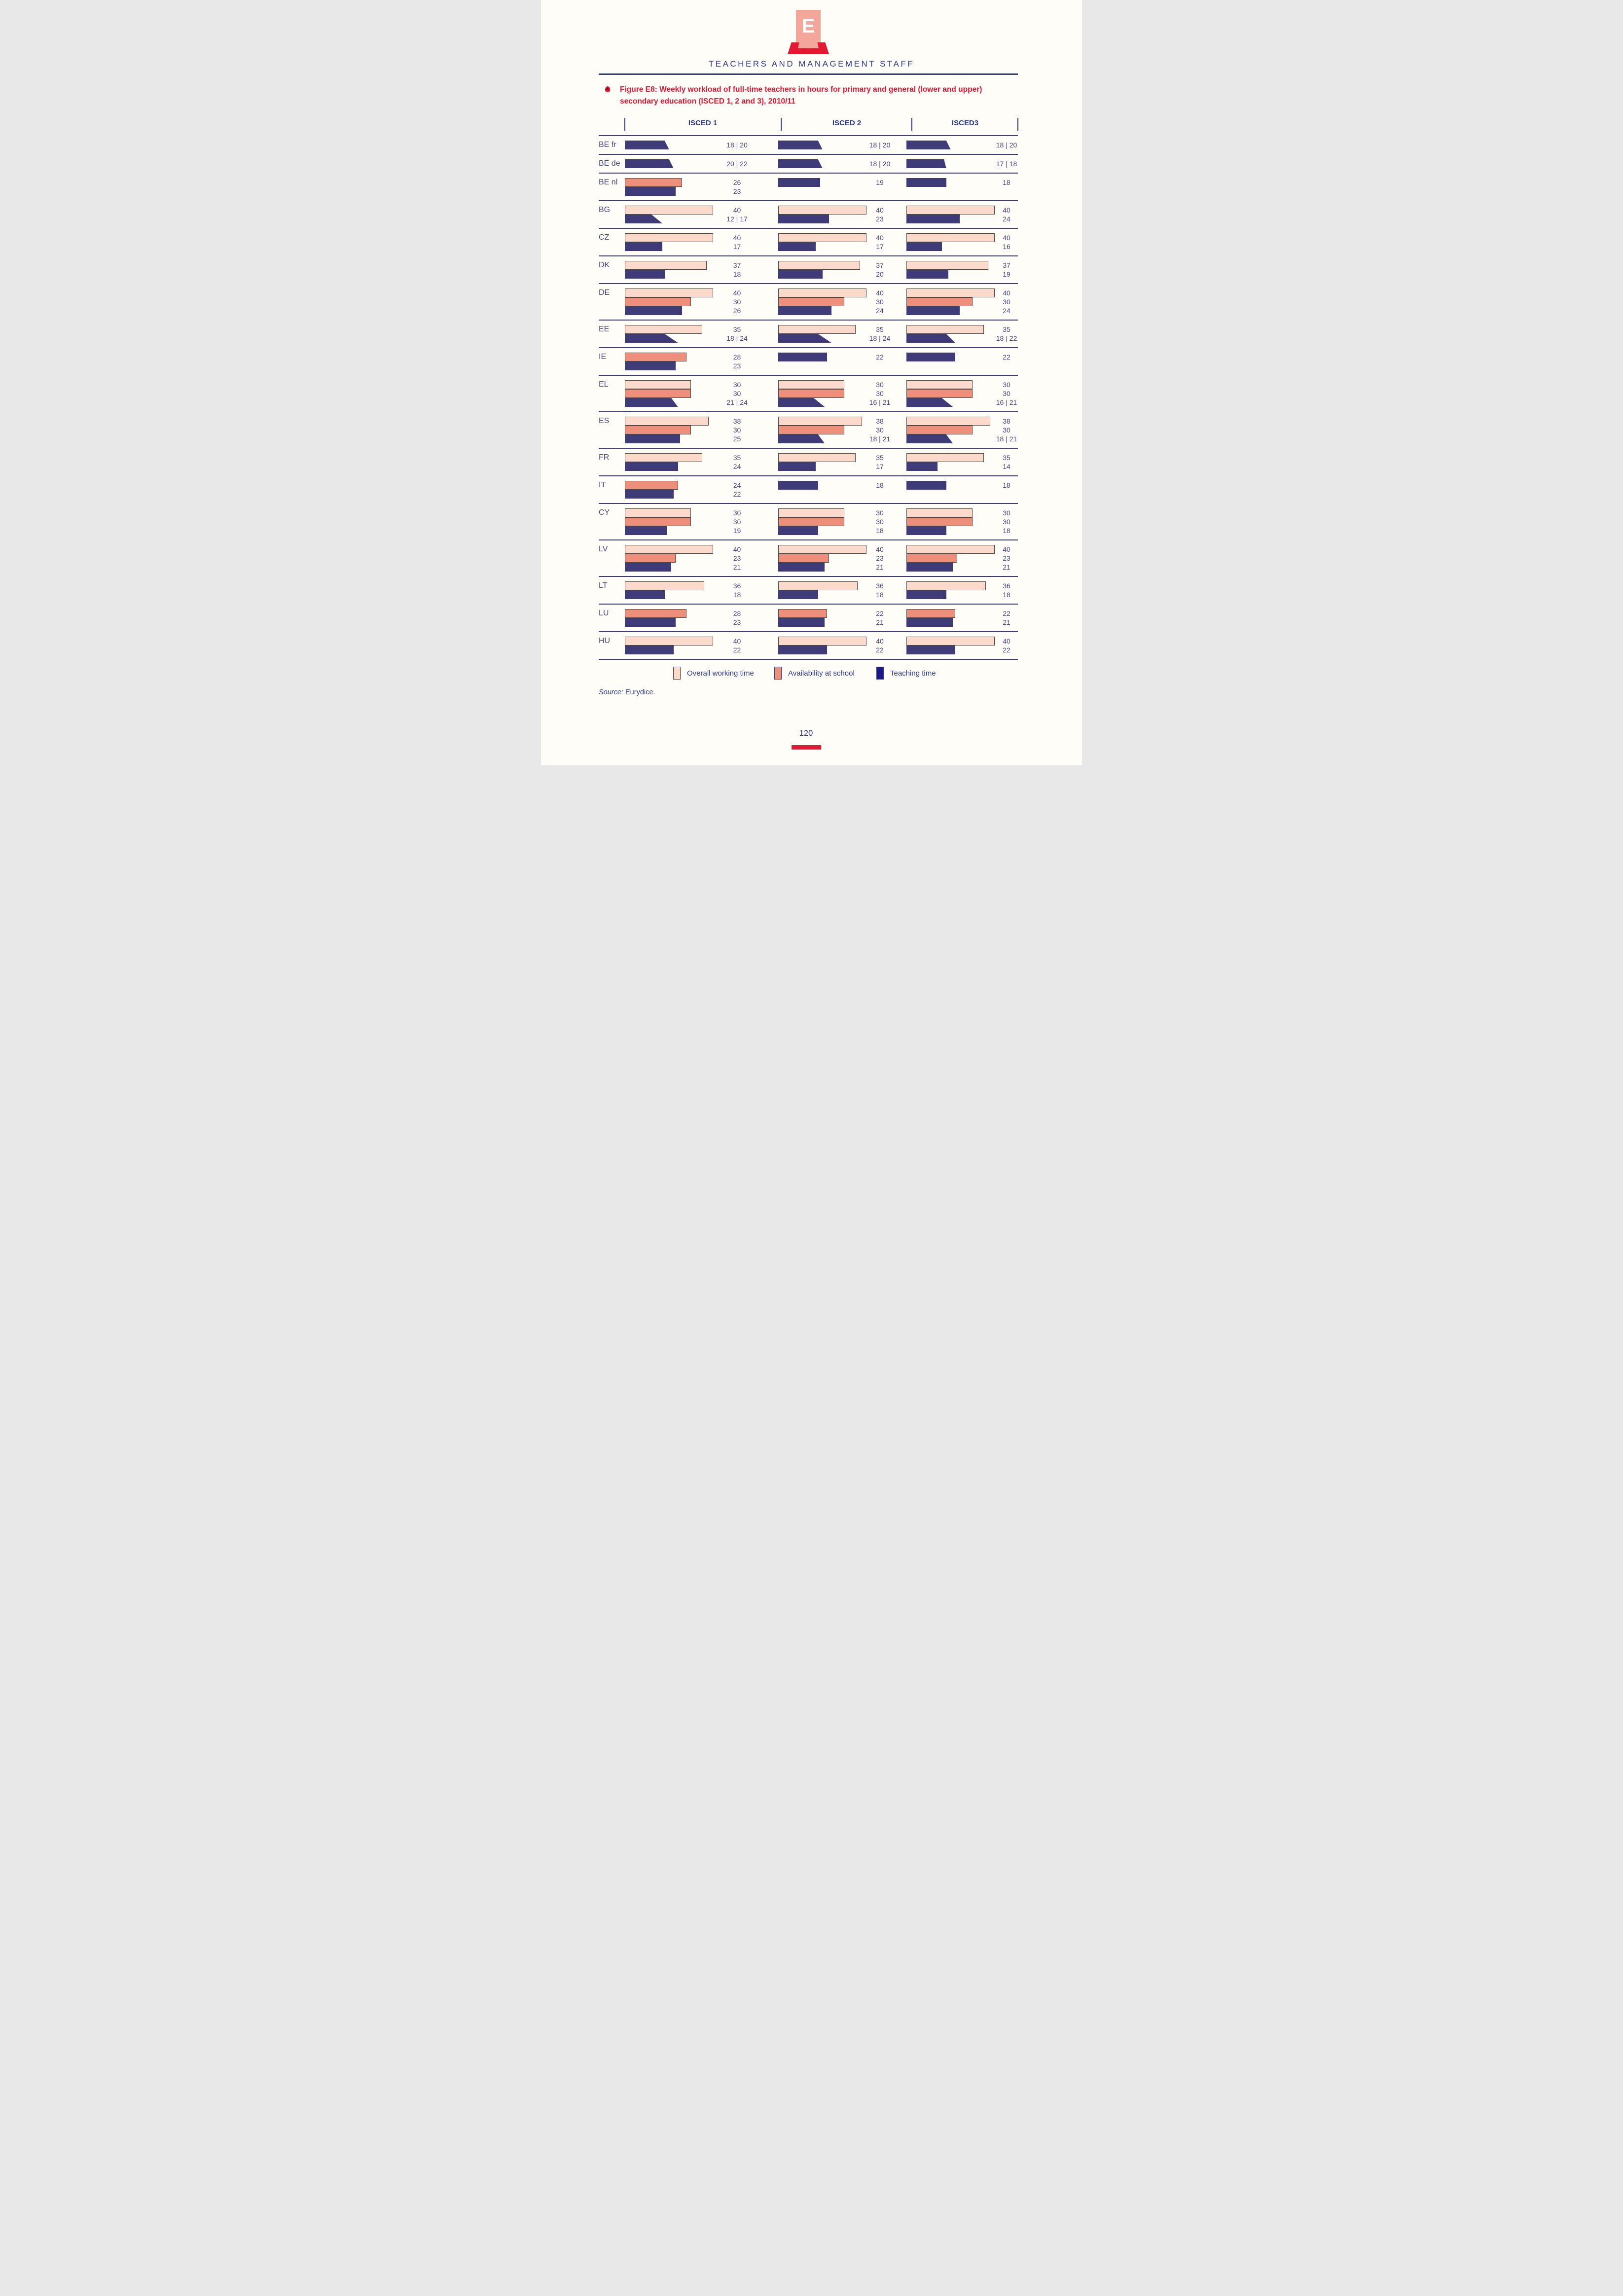  I want to click on value-labels-isced2: 40 30 24, so click(880, 302).